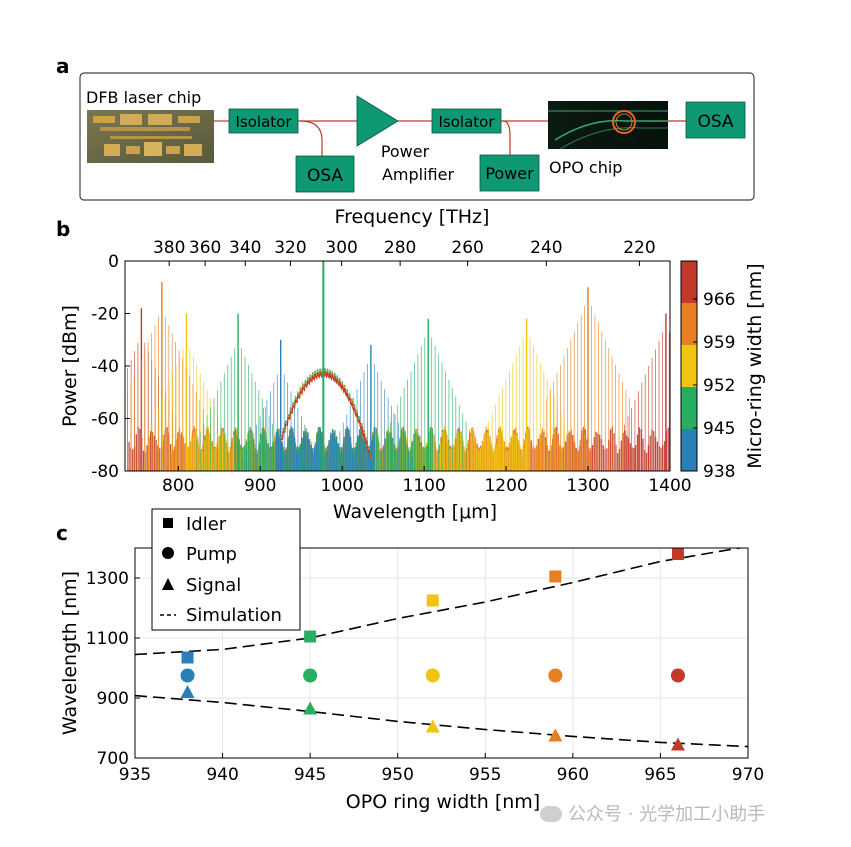  Describe the element at coordinates (587, 486) in the screenshot. I see `x-tick-label: 1300` at that location.